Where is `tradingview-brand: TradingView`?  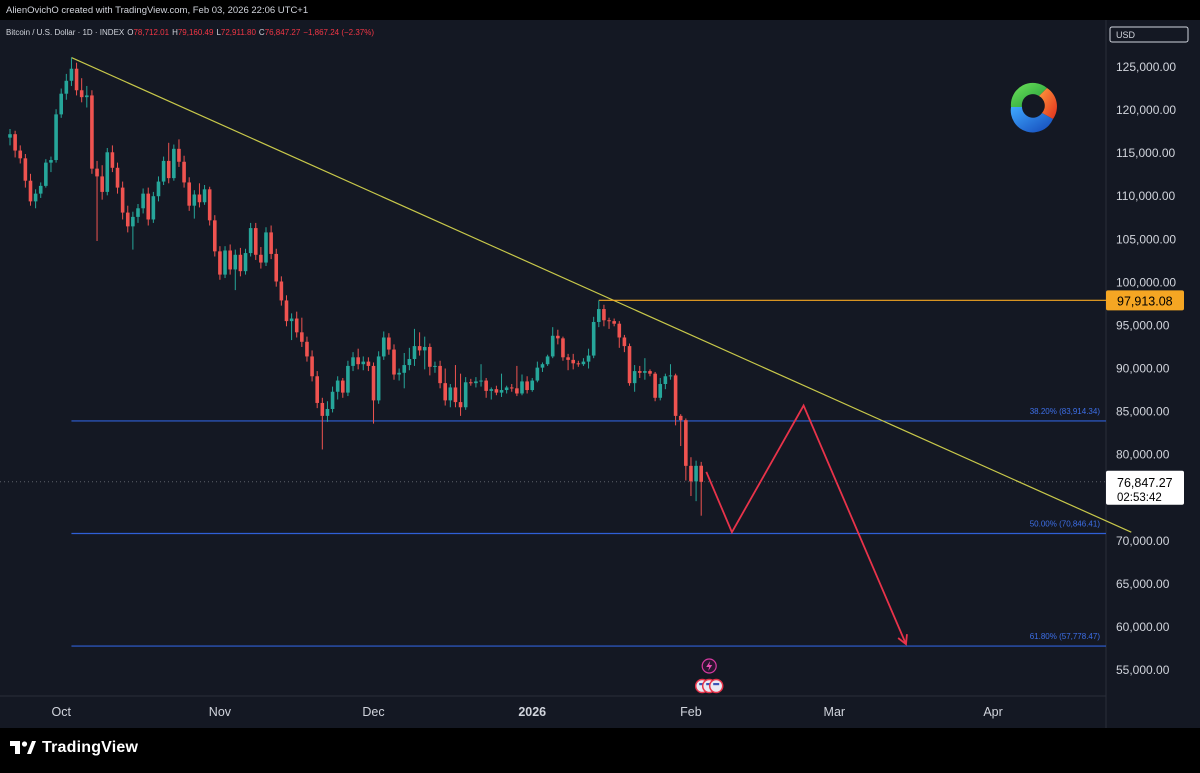
tradingview-brand: TradingView is located at coordinates (74, 748).